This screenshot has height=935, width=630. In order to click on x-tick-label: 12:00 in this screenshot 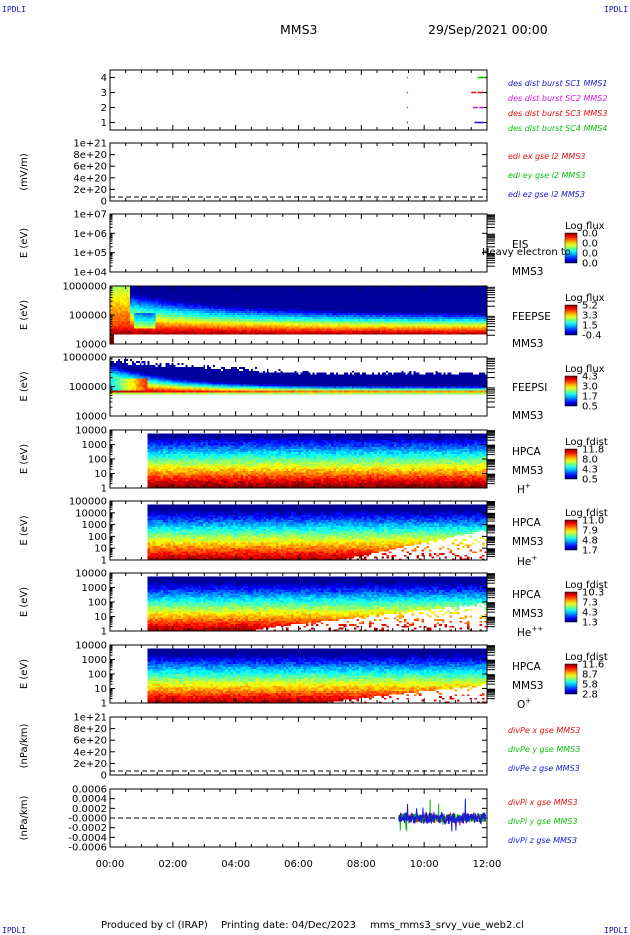, I will do `click(487, 864)`.